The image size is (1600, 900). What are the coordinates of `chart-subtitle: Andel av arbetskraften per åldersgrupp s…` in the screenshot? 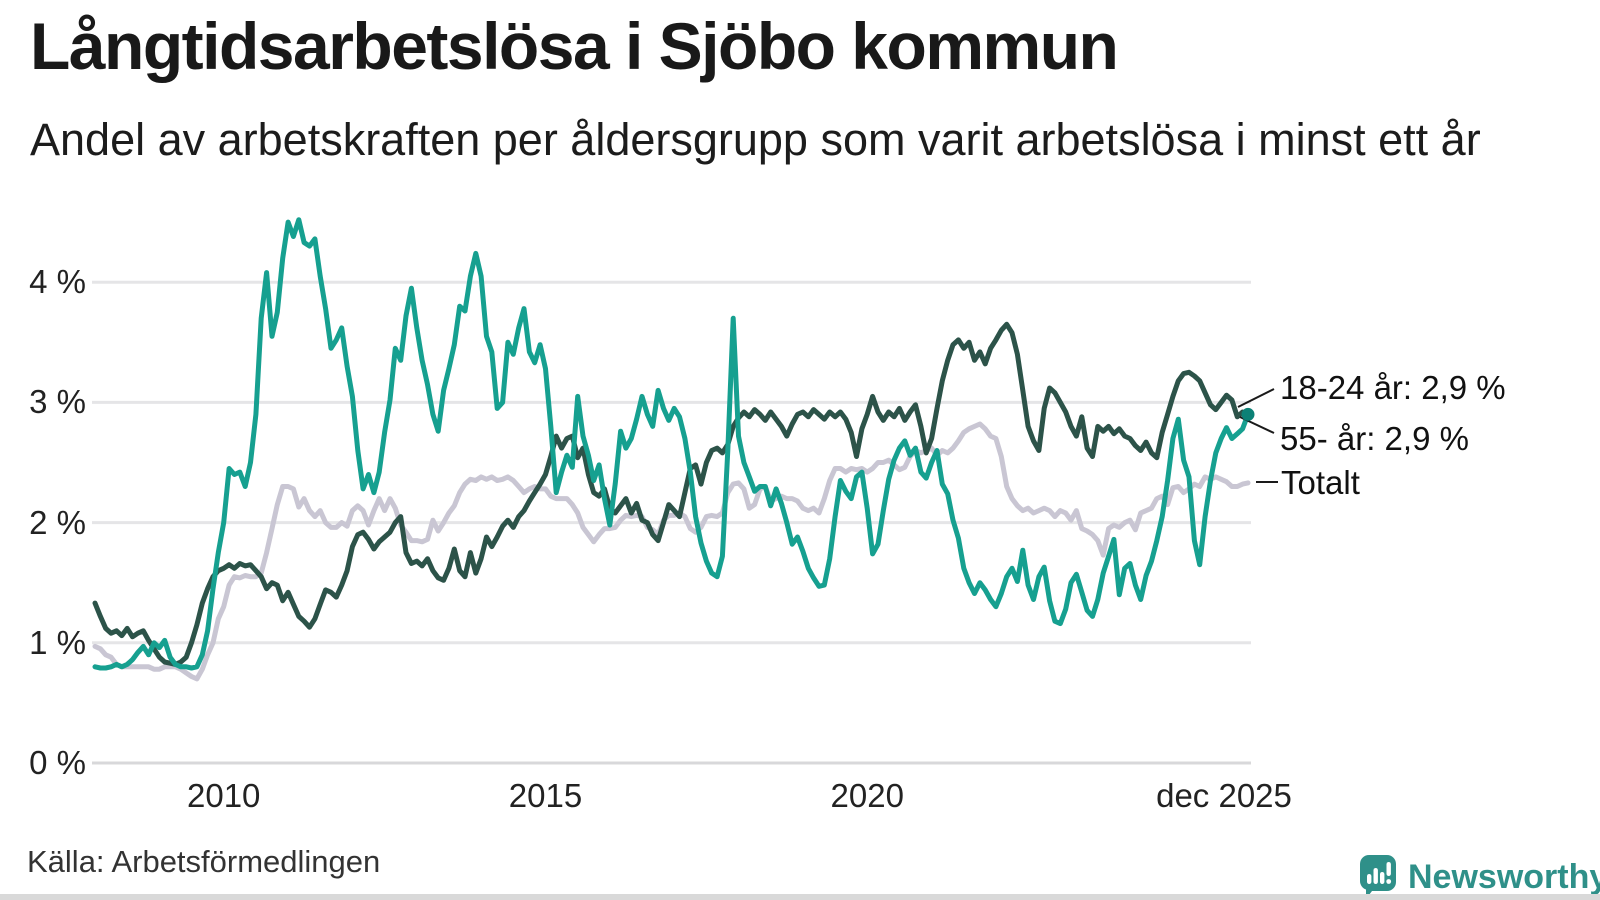 It's located at (755, 139).